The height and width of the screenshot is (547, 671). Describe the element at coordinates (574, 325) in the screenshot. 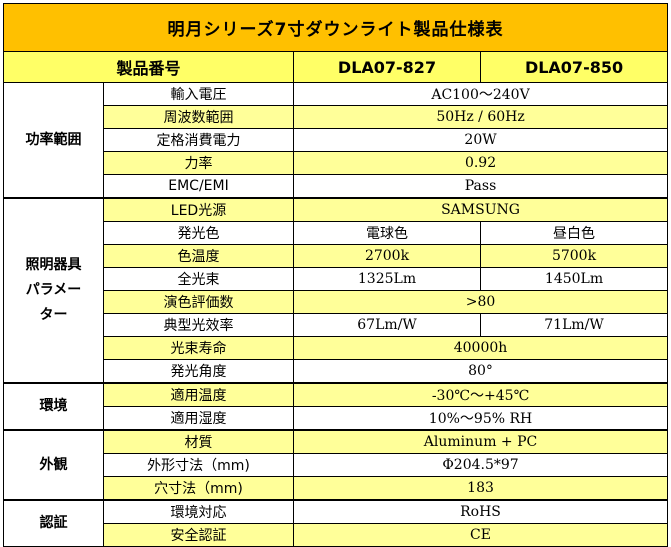

I see `row-value-b: 71Lm/W` at that location.